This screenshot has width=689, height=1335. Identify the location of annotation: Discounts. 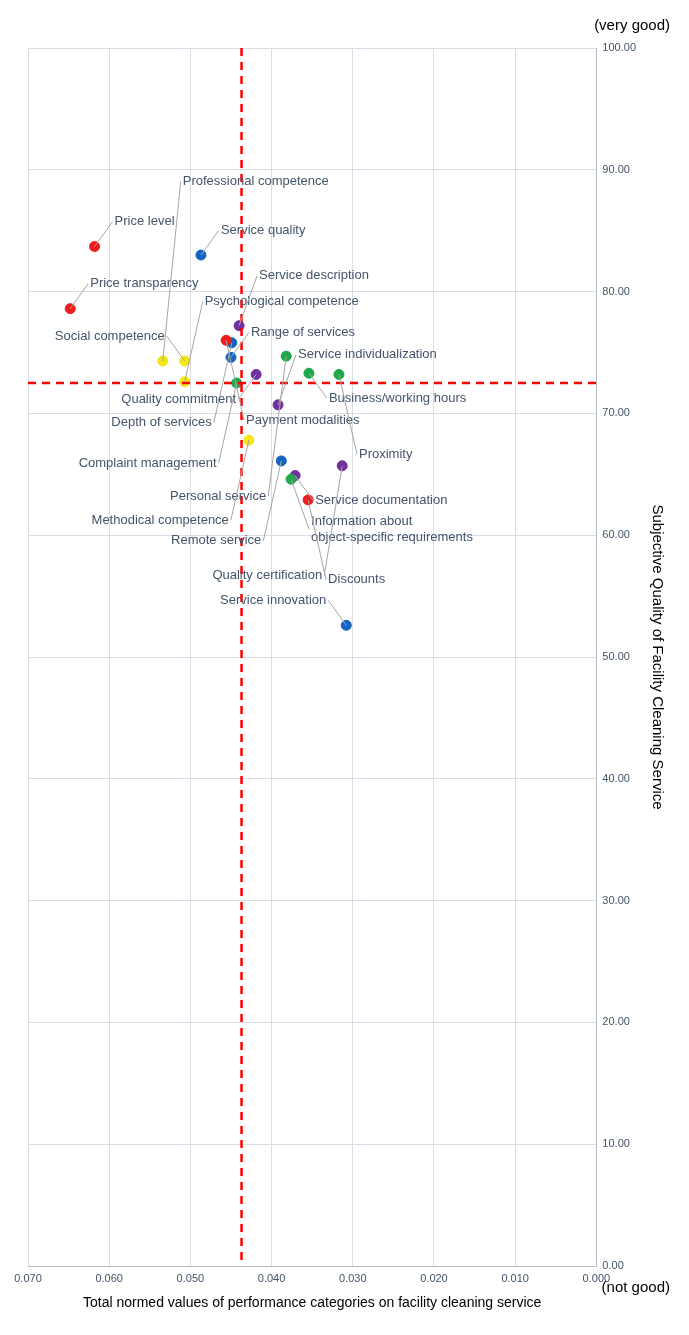
(357, 579).